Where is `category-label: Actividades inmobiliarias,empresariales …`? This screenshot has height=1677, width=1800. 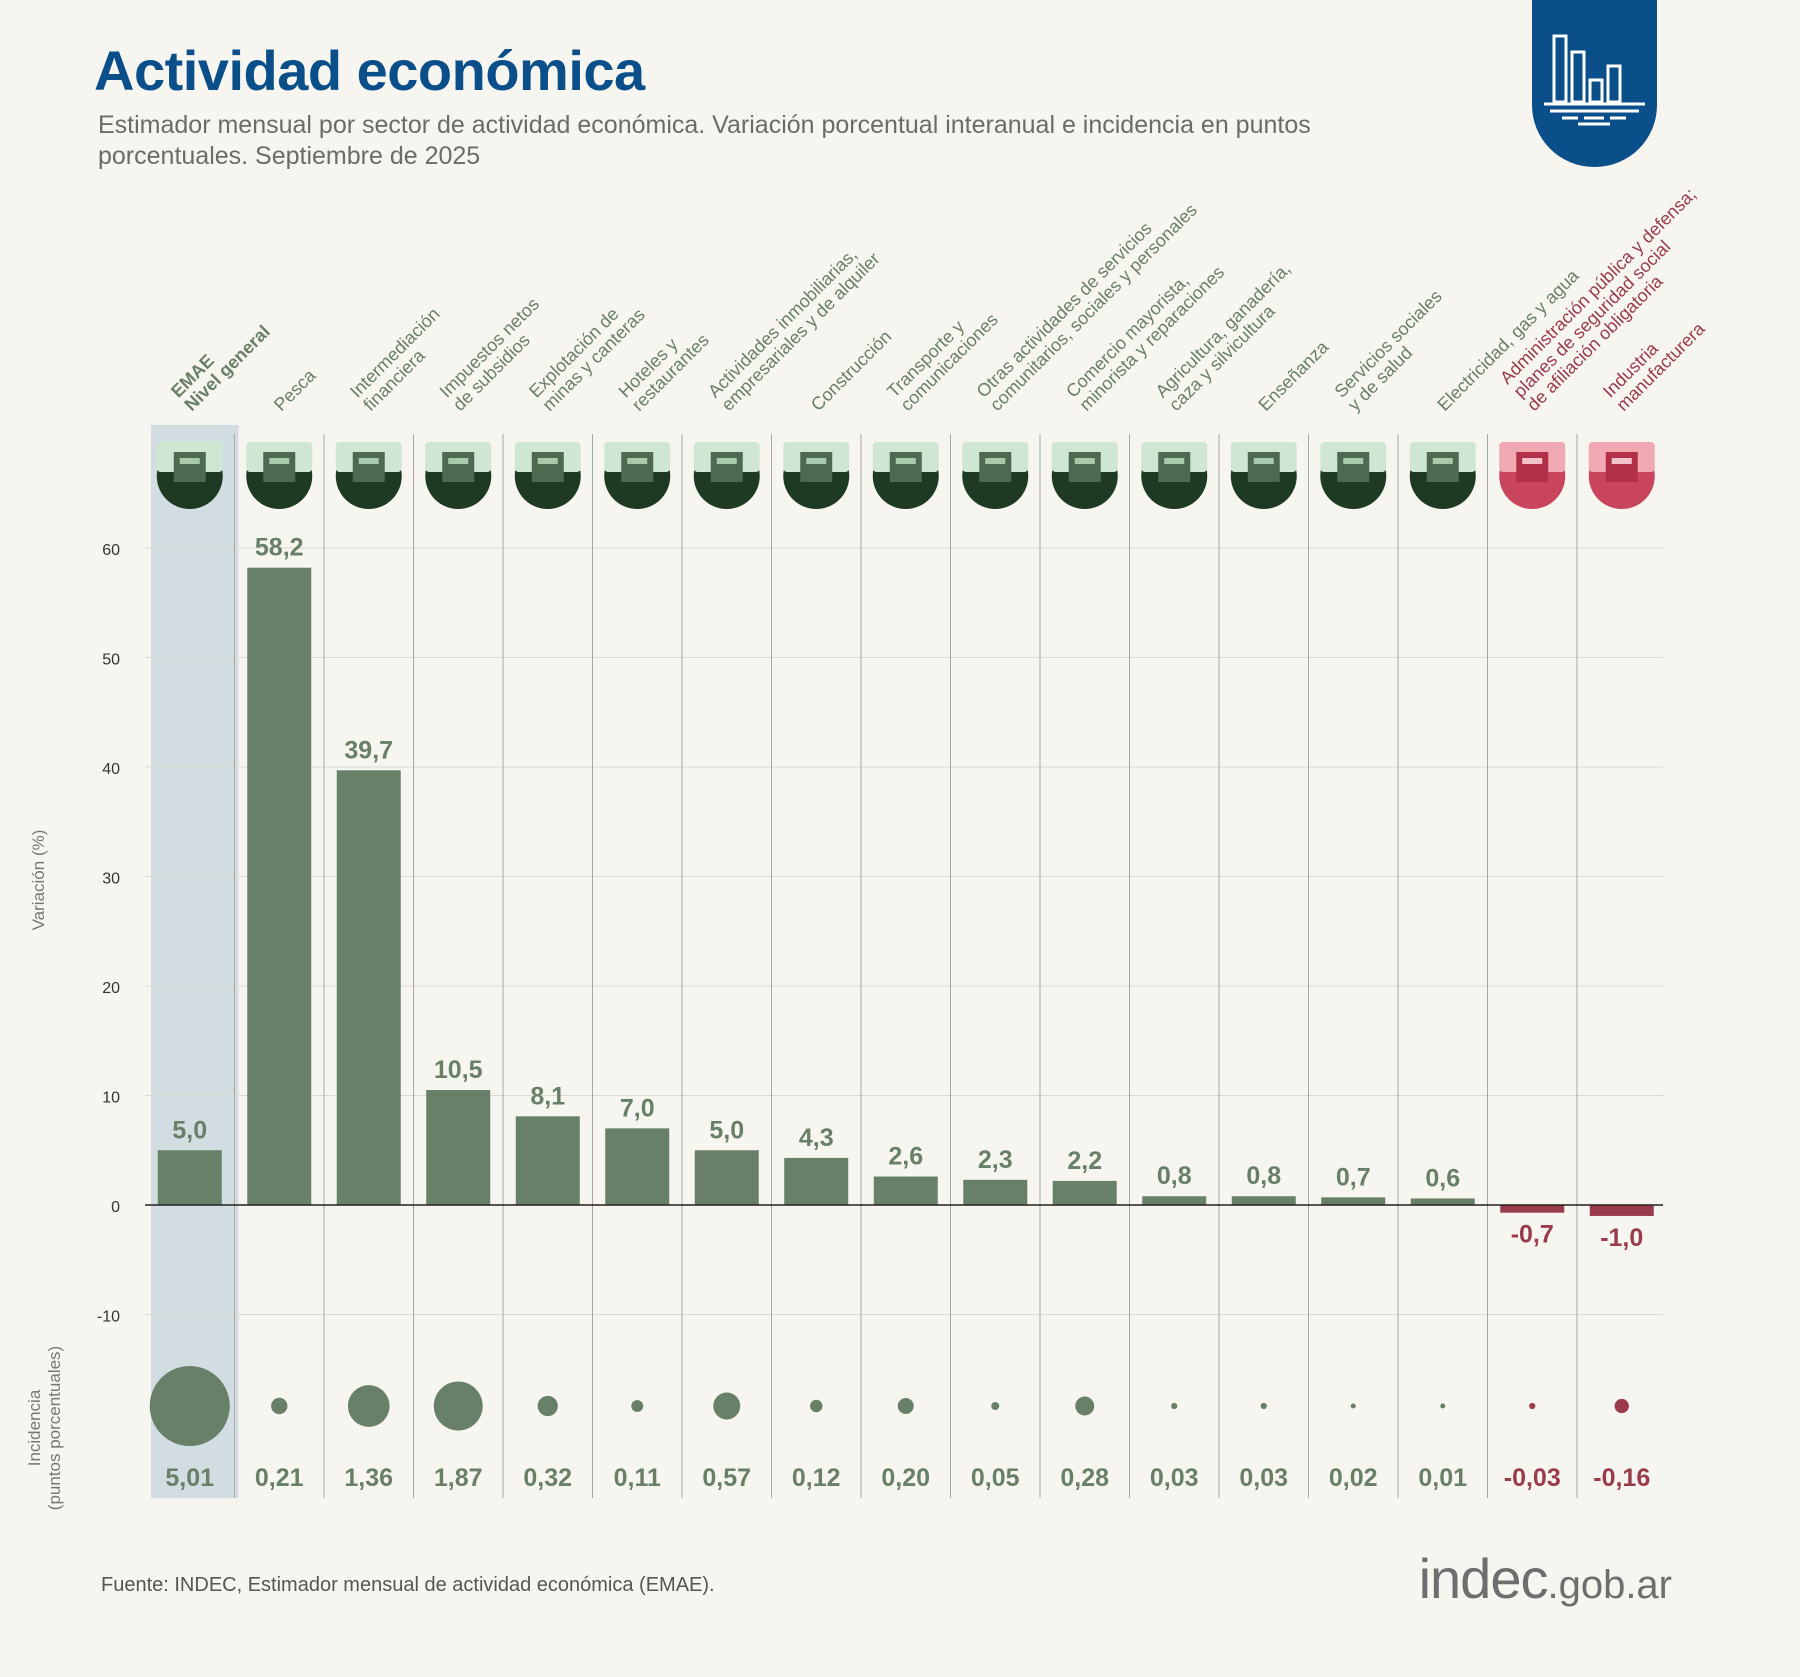
category-label: Actividades inmobiliarias,empresariales … is located at coordinates (794, 325).